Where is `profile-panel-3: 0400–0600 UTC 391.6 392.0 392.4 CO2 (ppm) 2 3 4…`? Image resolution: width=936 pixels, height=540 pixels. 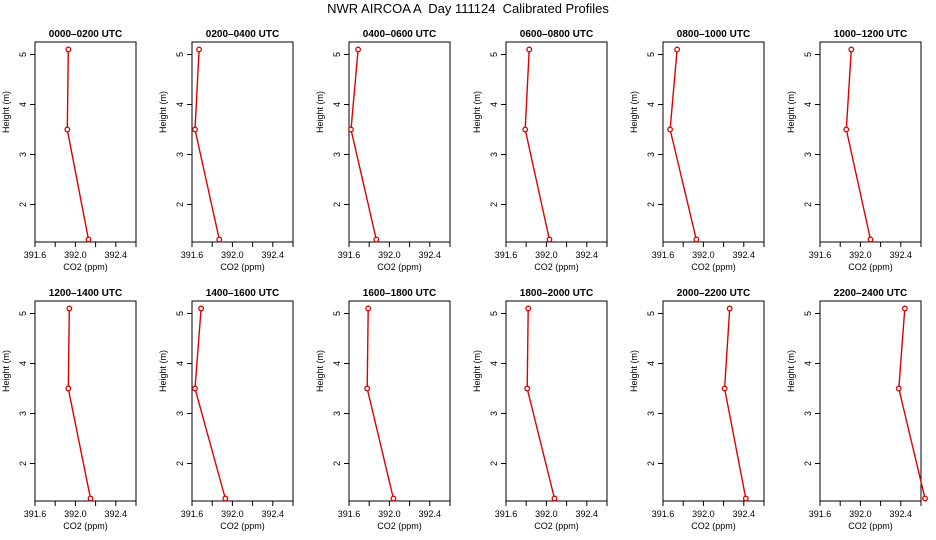
profile-panel-3: 0400–0600 UTC 391.6 392.0 392.4 CO2 (ppm) 2 3 4… is located at coordinates (383, 150).